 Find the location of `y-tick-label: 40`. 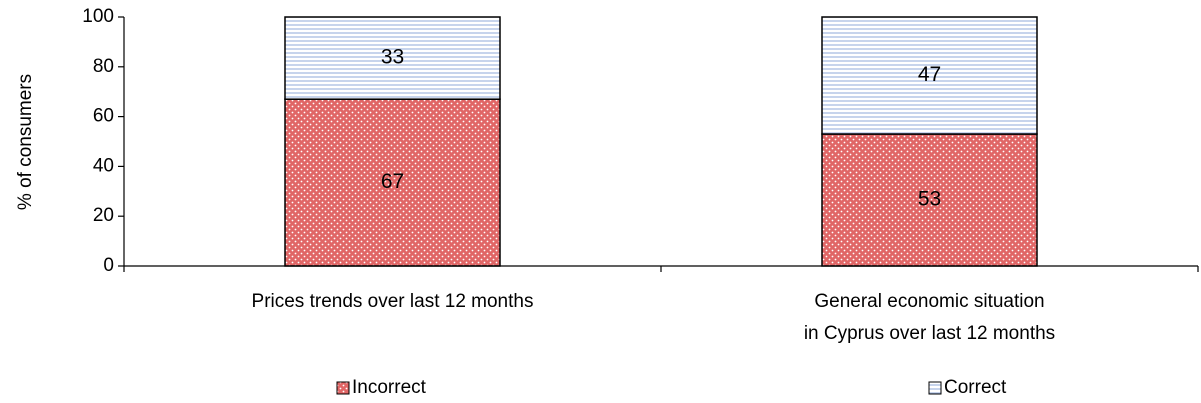

y-tick-label: 40 is located at coordinates (103, 165).